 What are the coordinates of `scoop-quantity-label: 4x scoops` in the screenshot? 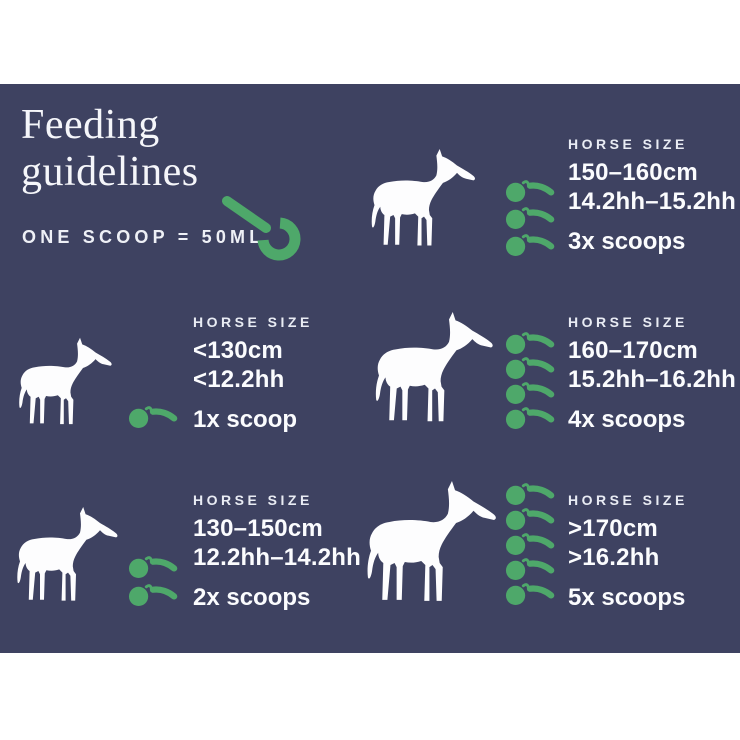 It's located at (627, 419).